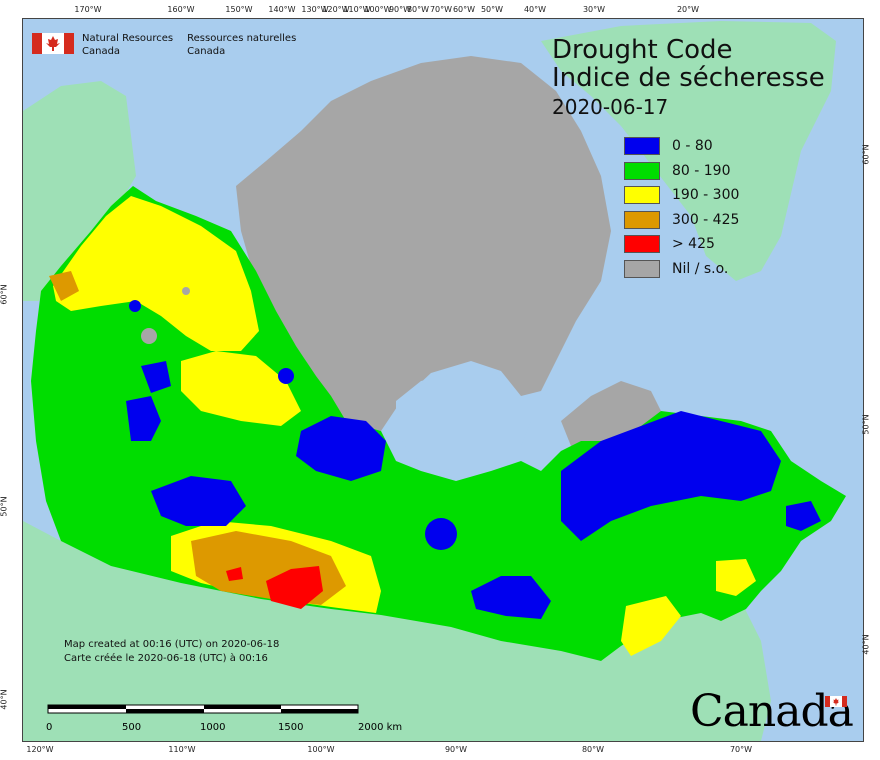  Describe the element at coordinates (101, 51) in the screenshot. I see `agency-en-line2: Canada` at that location.